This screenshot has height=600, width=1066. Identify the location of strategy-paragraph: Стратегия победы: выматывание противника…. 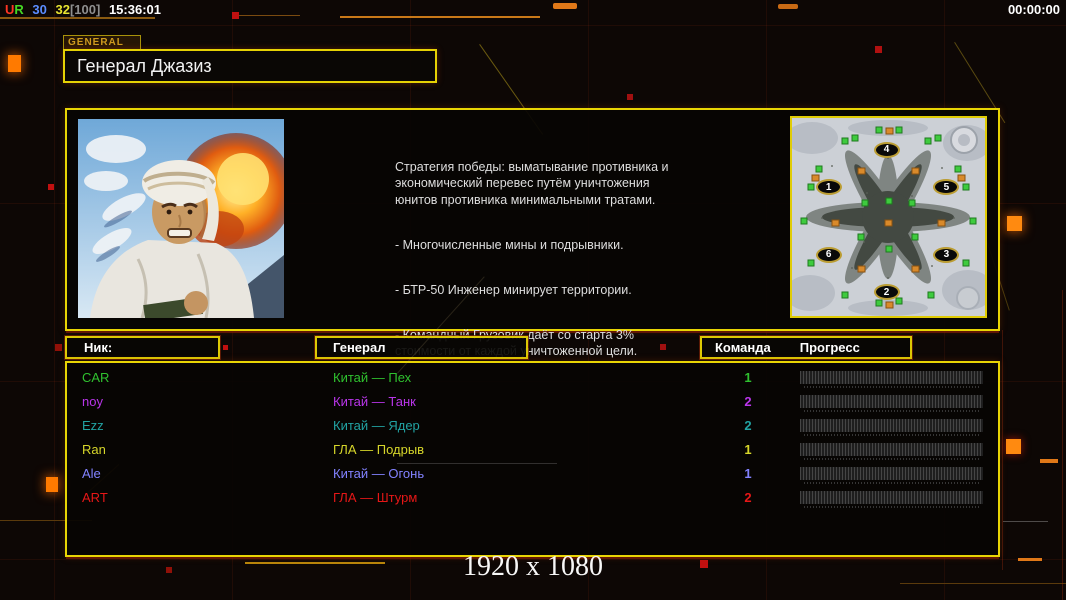
(532, 183).